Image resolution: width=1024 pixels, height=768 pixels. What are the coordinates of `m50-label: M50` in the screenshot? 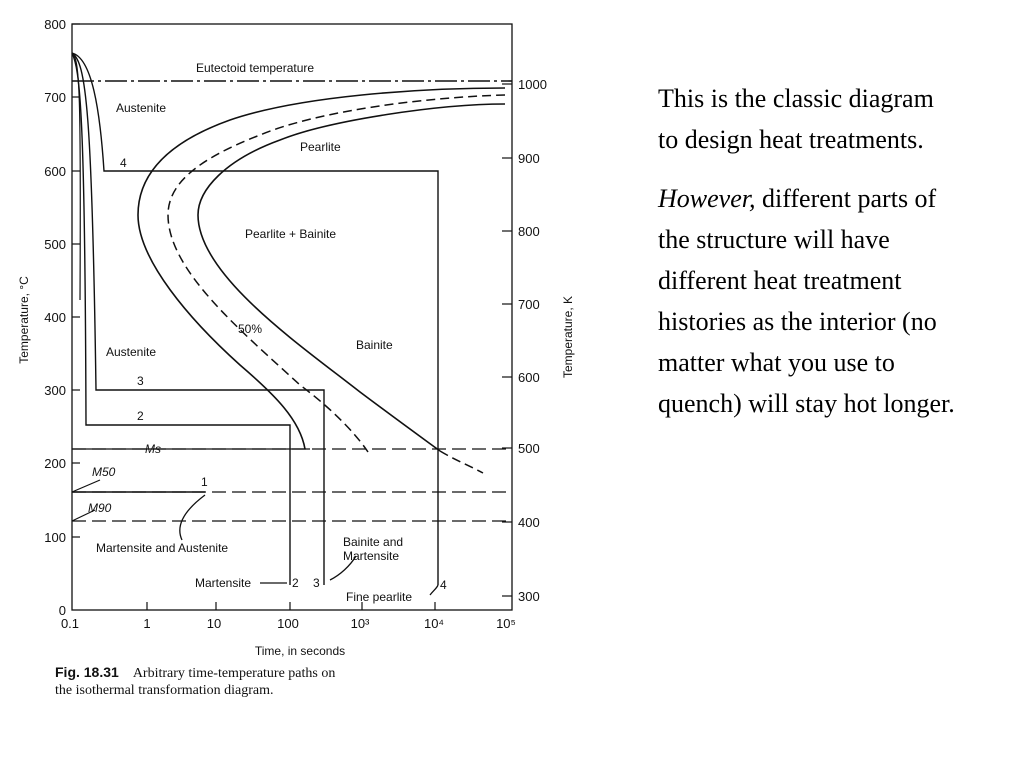 It's located at (104, 472).